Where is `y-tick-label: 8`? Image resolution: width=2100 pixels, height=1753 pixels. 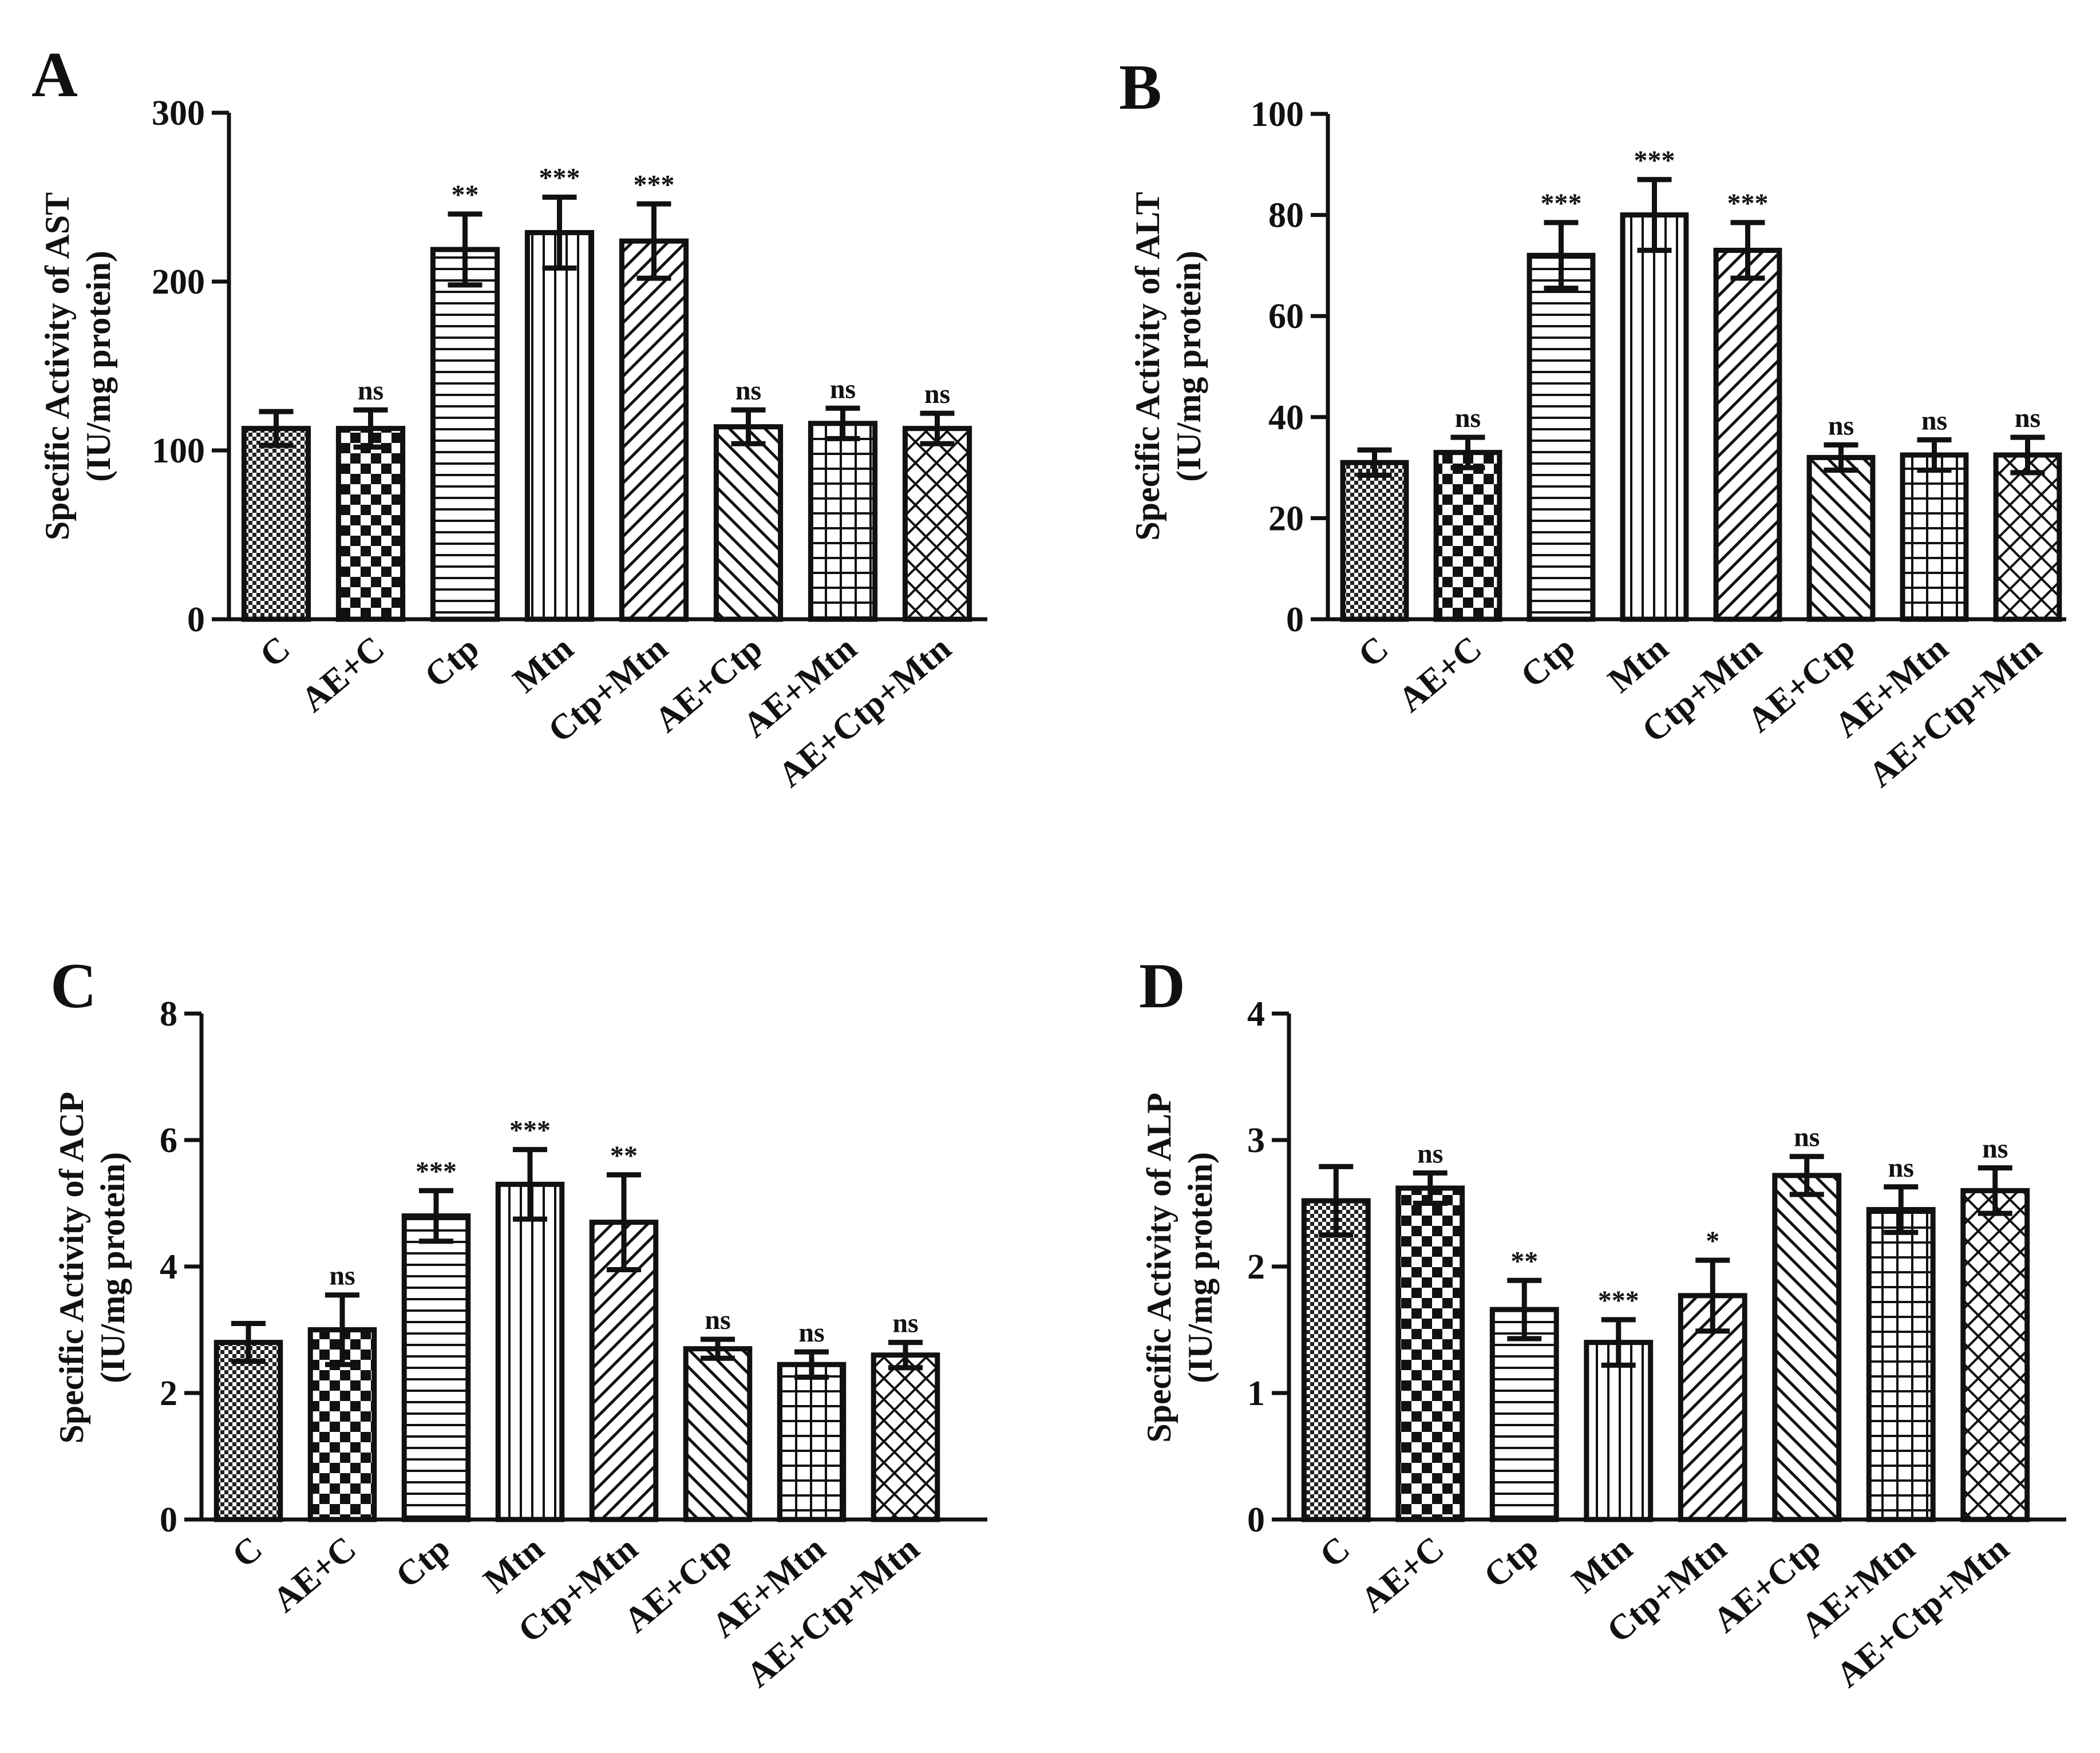 y-tick-label: 8 is located at coordinates (168, 1014).